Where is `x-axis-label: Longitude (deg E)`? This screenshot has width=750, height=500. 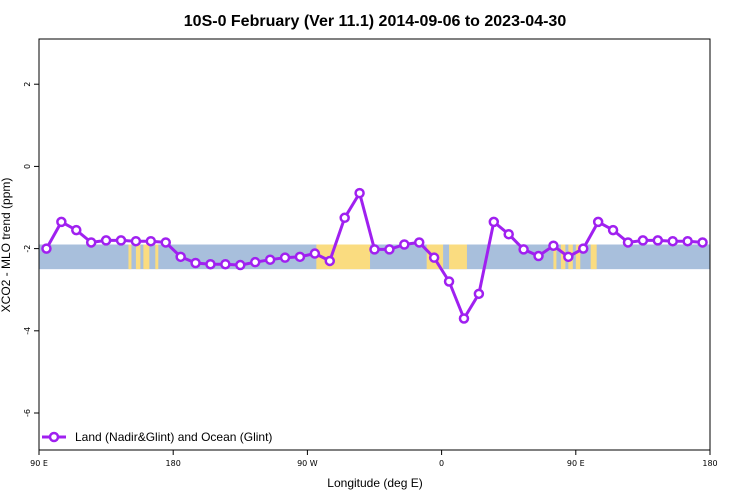
x-axis-label: Longitude (deg E) is located at coordinates (374, 483).